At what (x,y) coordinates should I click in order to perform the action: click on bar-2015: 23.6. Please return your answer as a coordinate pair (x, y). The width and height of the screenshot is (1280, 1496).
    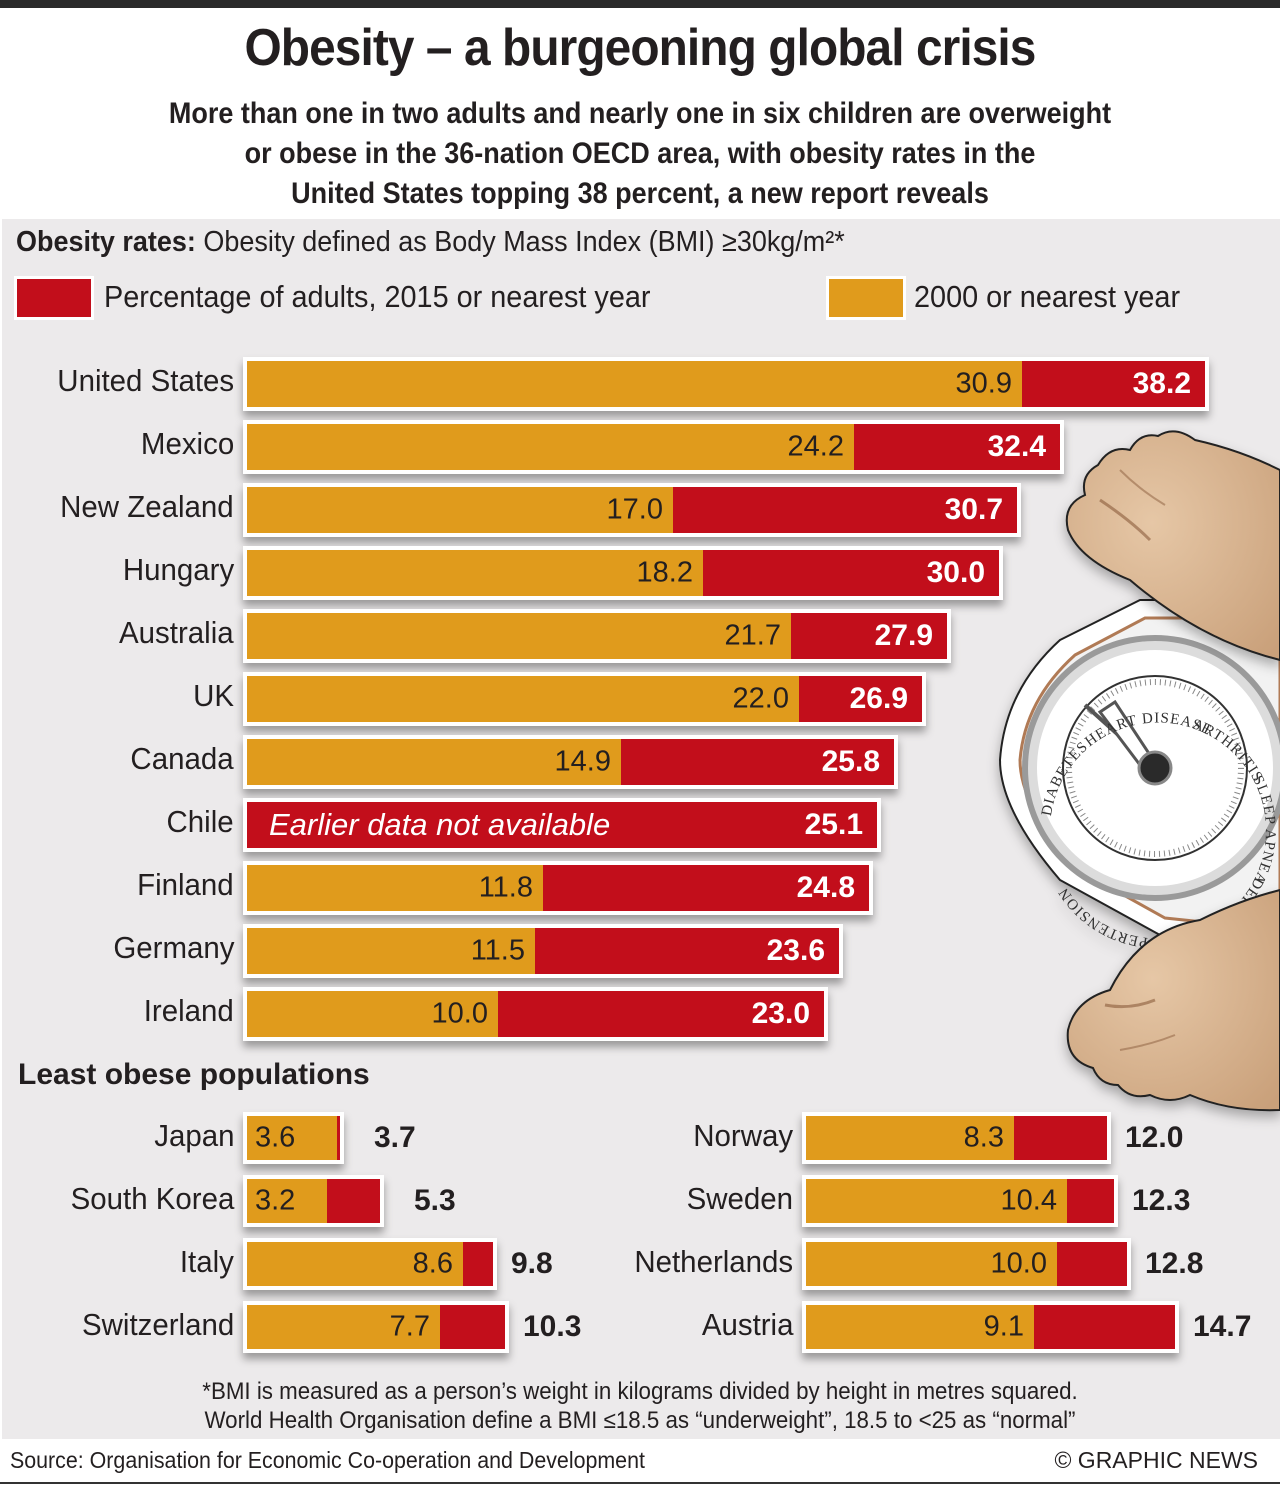
    Looking at the image, I should click on (687, 951).